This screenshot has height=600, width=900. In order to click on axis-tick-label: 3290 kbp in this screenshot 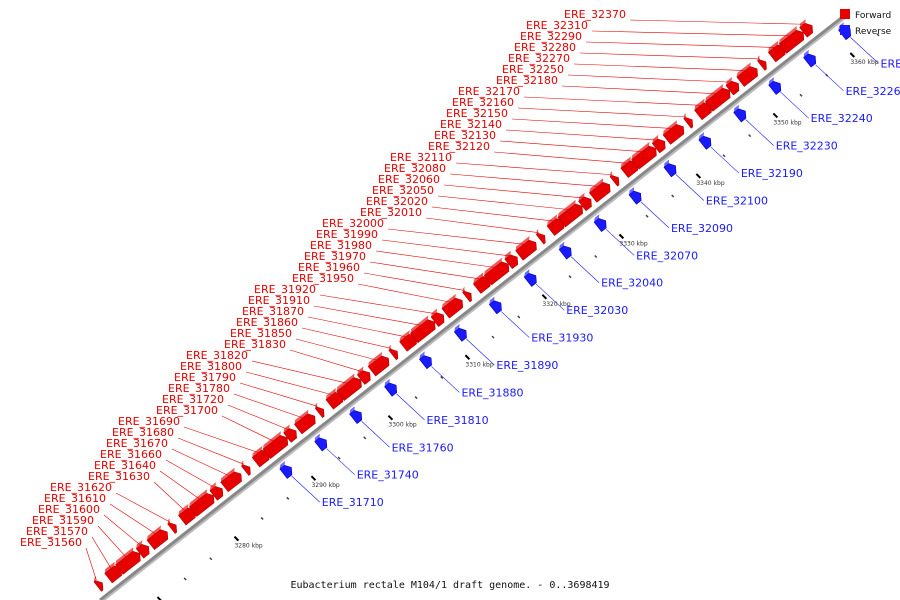, I will do `click(325, 485)`.